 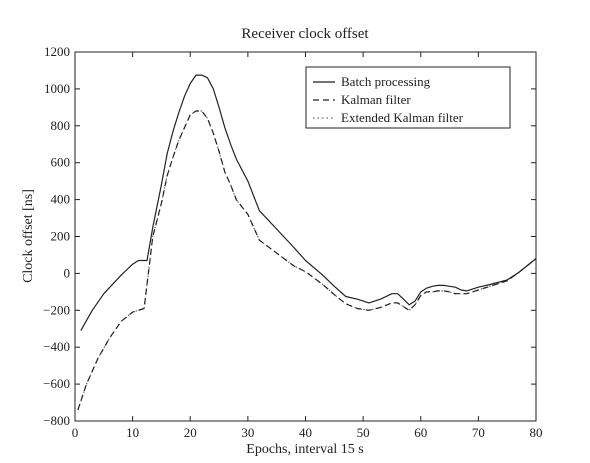 What do you see at coordinates (67, 272) in the screenshot?
I see `y-tick-label: 0` at bounding box center [67, 272].